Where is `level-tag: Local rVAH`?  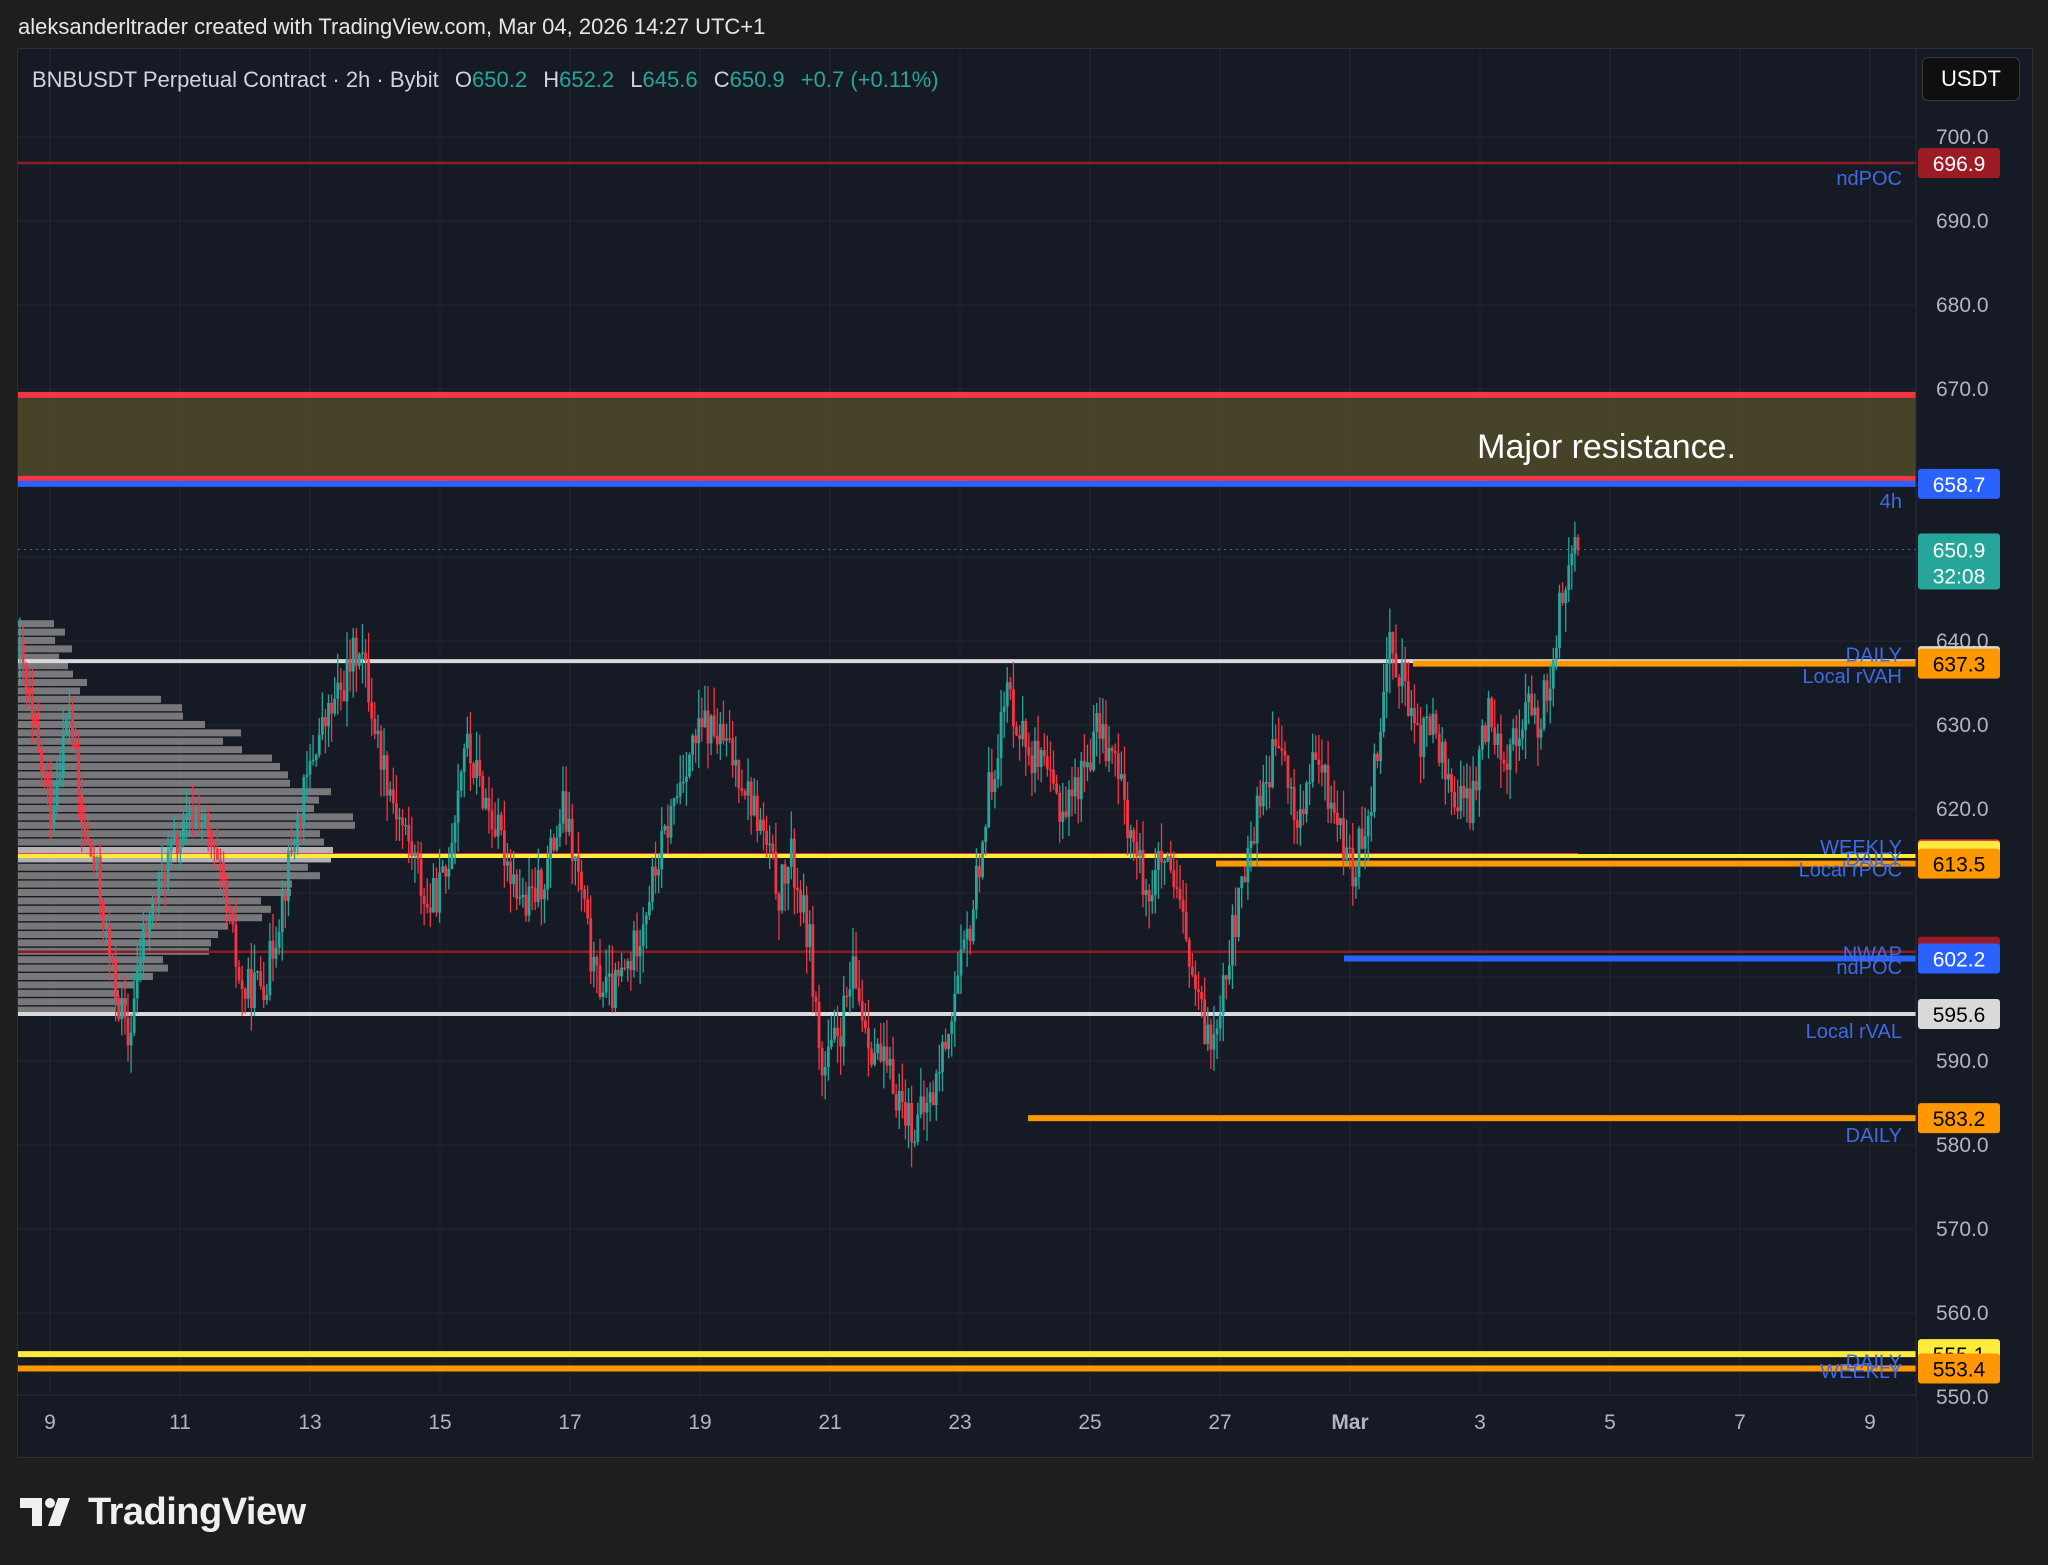 level-tag: Local rVAH is located at coordinates (1852, 677).